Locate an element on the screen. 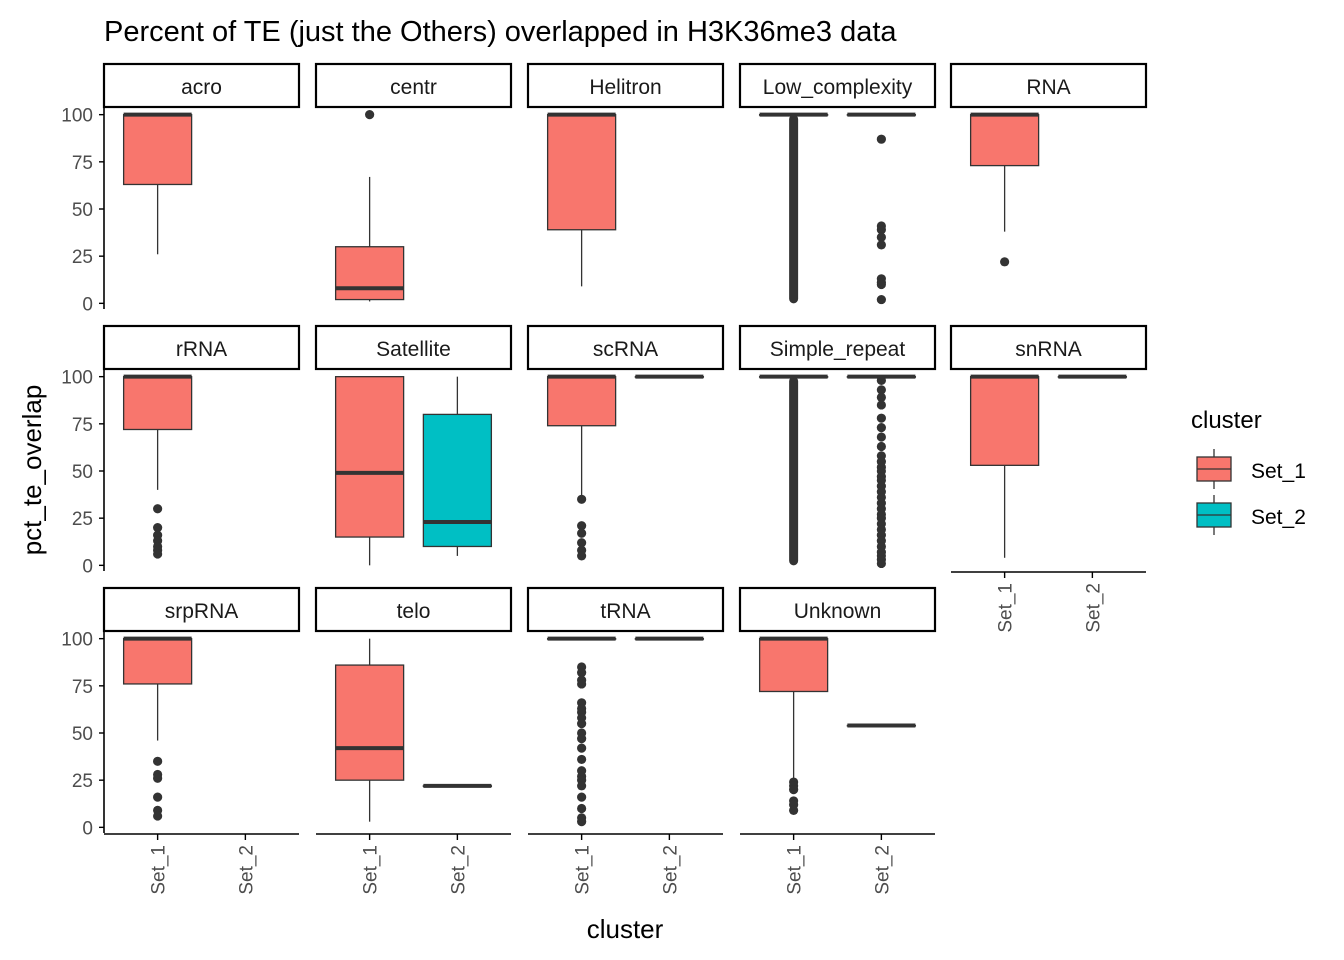 The width and height of the screenshot is (1344, 960). y-tick-label: 0 is located at coordinates (87, 304).